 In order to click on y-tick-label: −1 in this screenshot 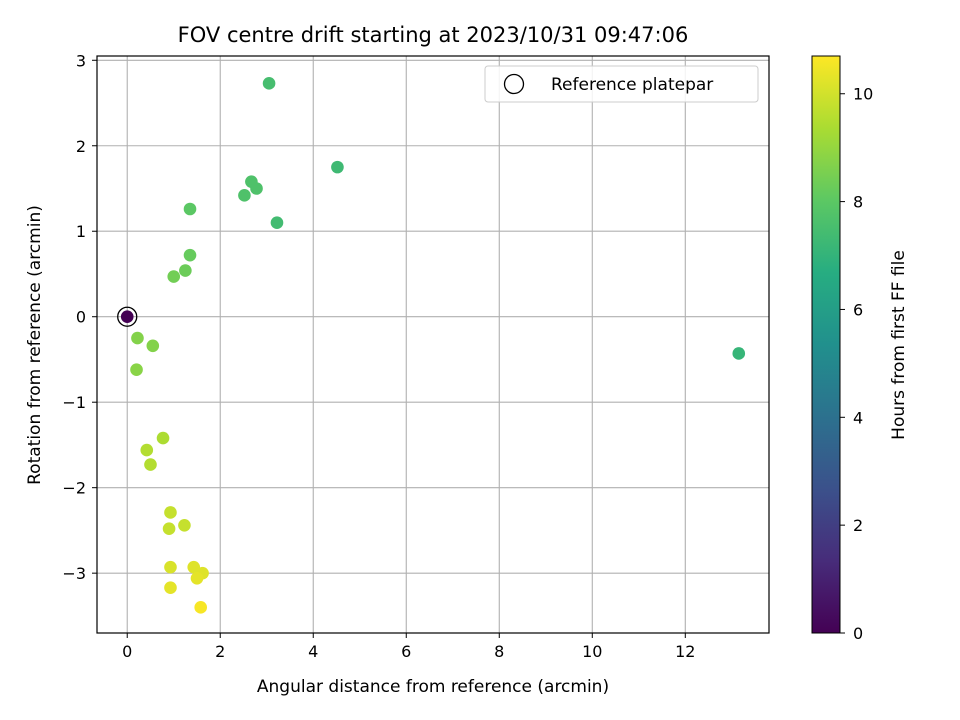, I will do `click(74, 402)`.